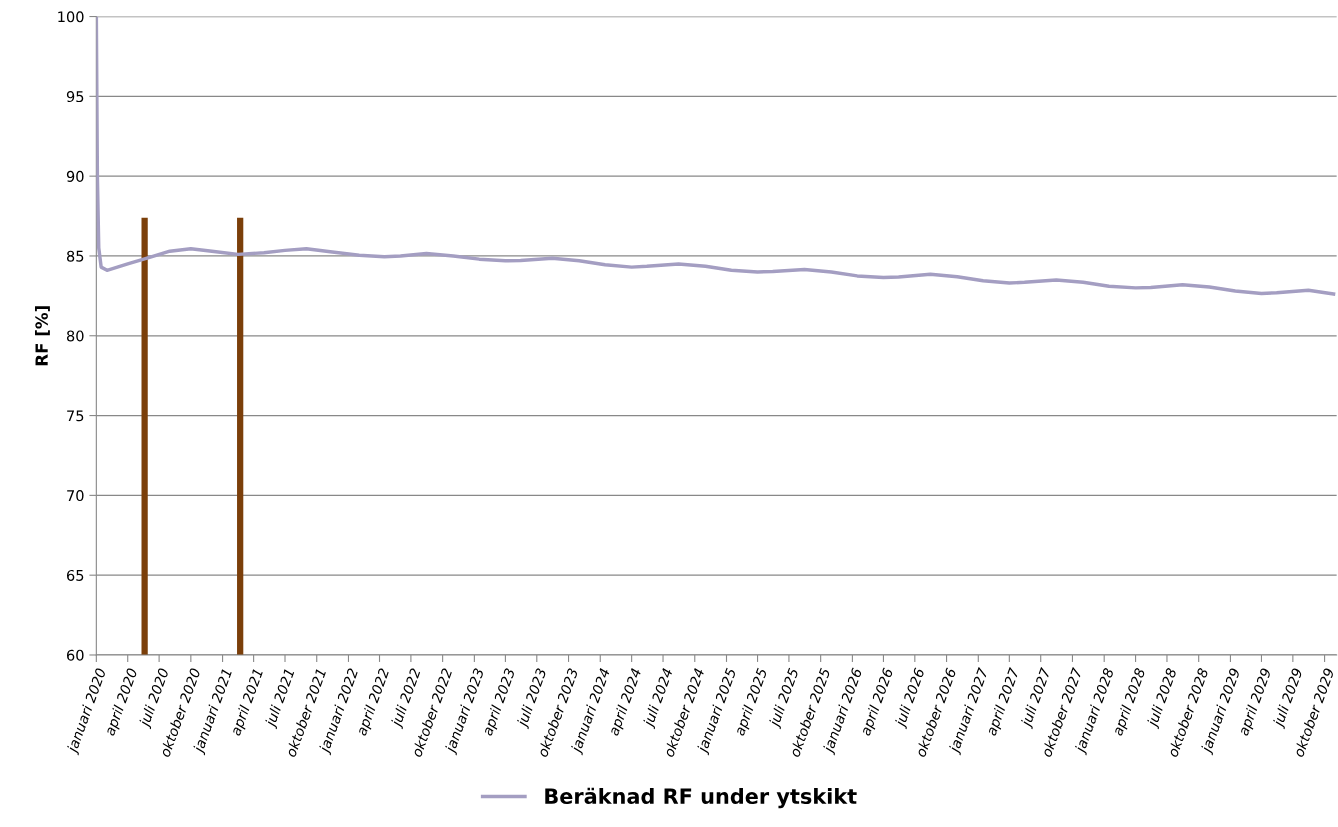 This screenshot has height=827, width=1338. What do you see at coordinates (626, 702) in the screenshot?
I see `x-tick-label: april 2024` at bounding box center [626, 702].